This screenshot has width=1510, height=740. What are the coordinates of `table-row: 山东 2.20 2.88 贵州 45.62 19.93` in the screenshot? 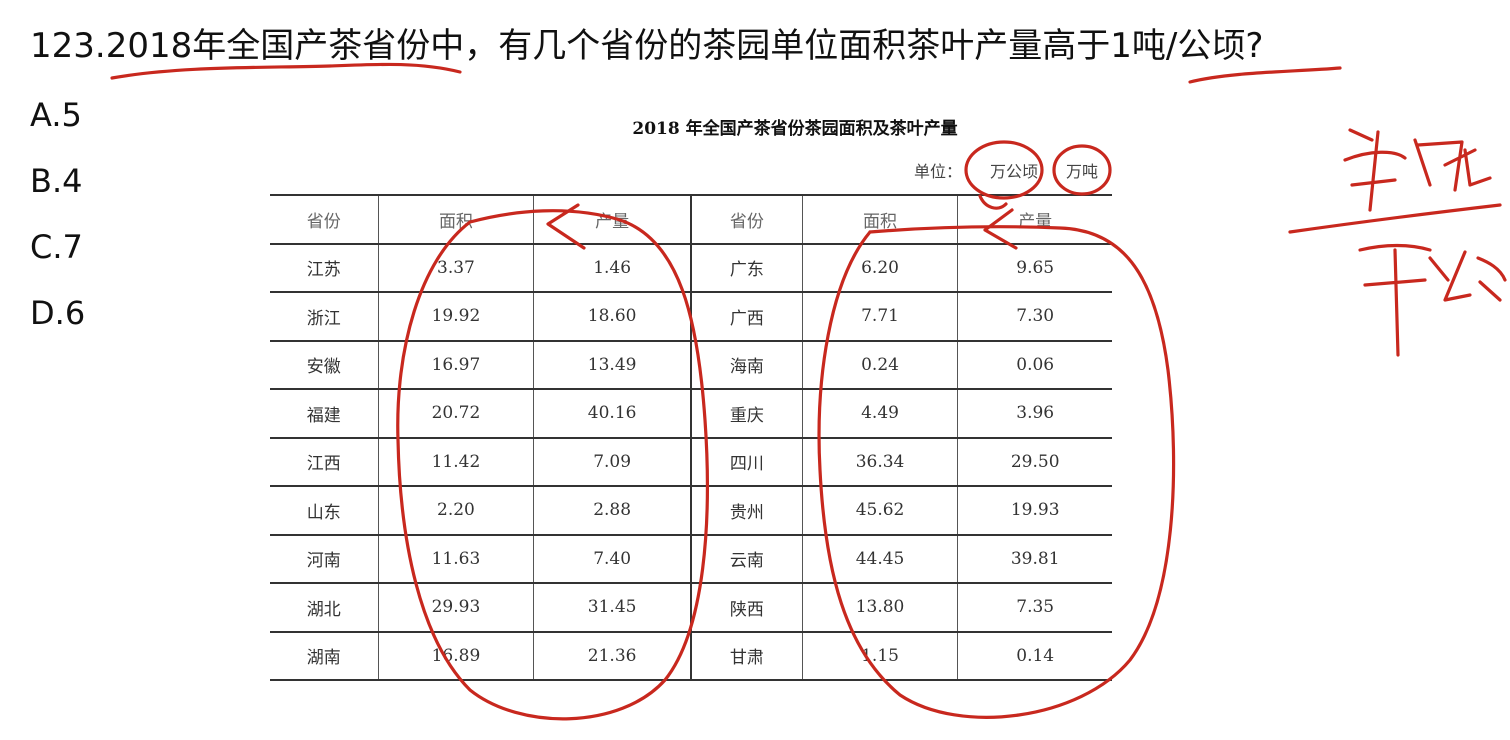 It's located at (691, 511).